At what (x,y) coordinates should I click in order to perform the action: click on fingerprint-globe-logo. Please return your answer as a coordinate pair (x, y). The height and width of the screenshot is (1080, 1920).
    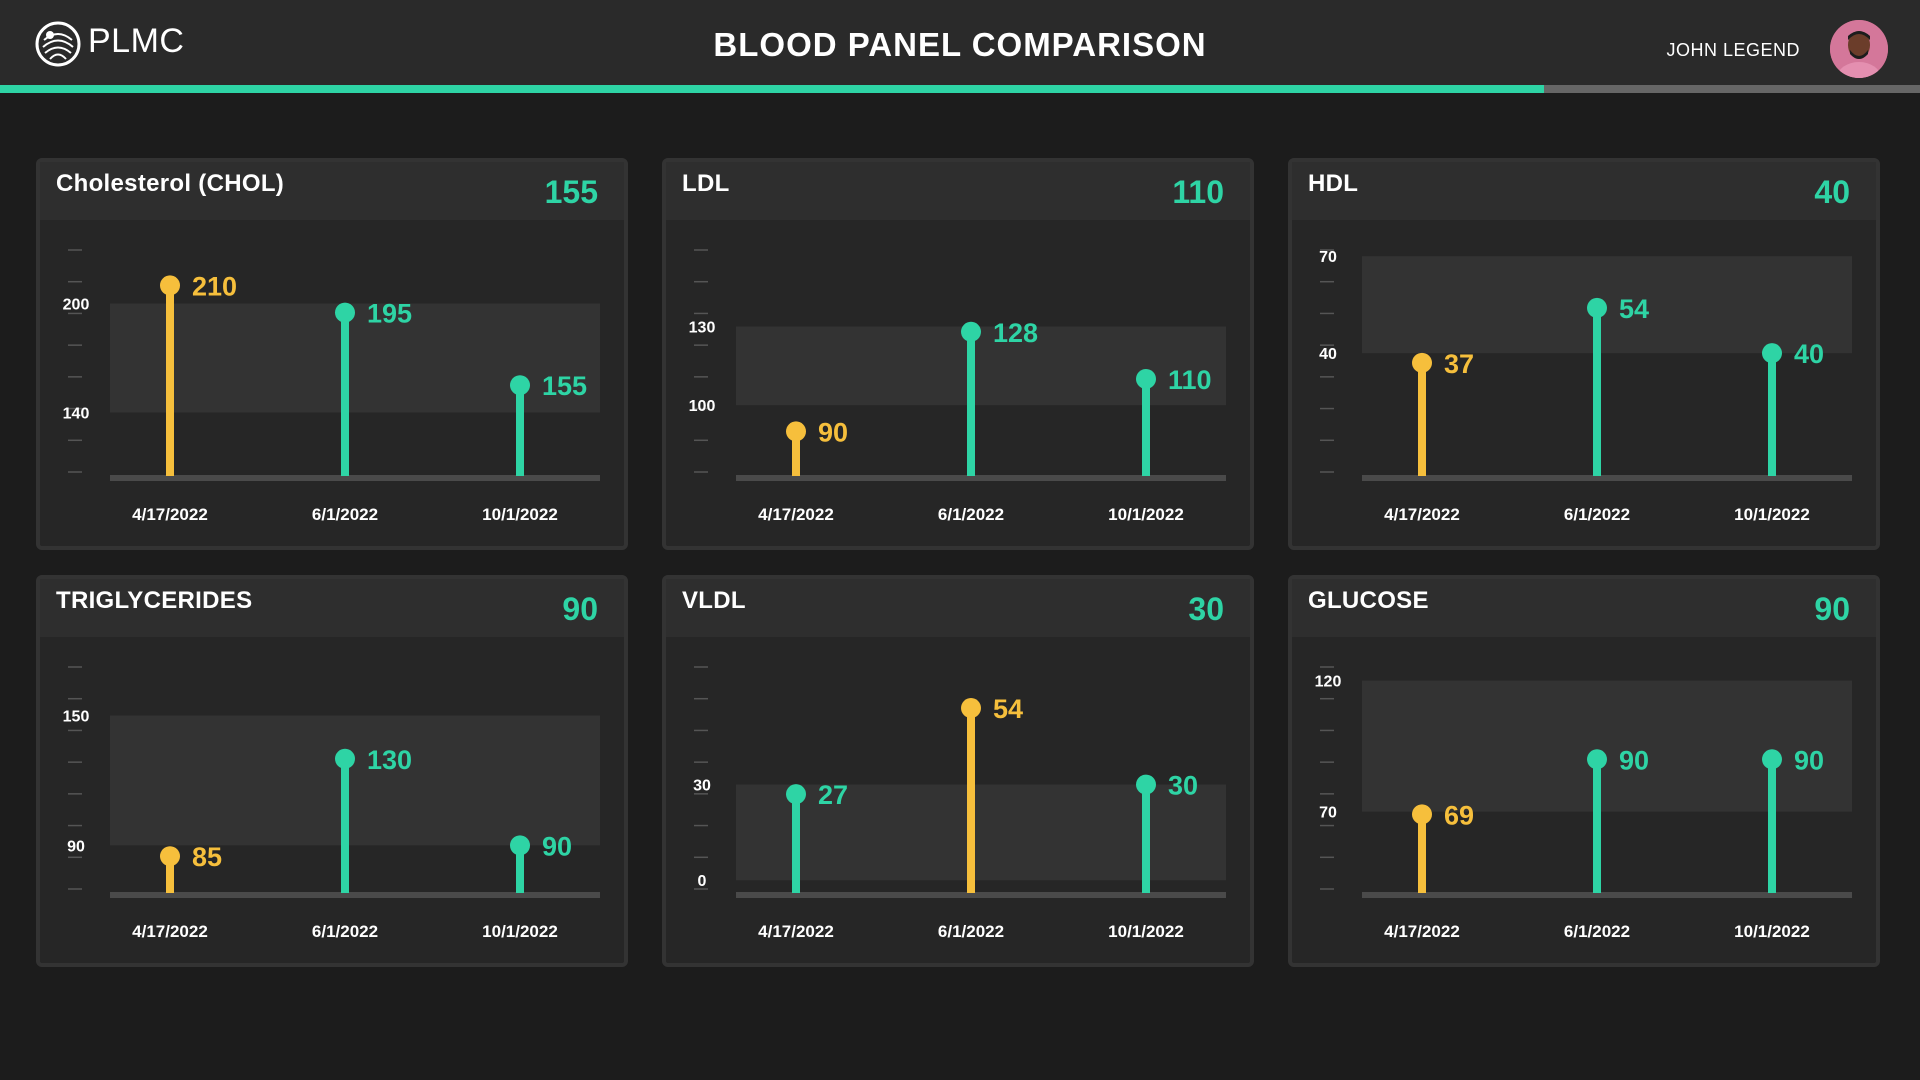
    Looking at the image, I should click on (58, 44).